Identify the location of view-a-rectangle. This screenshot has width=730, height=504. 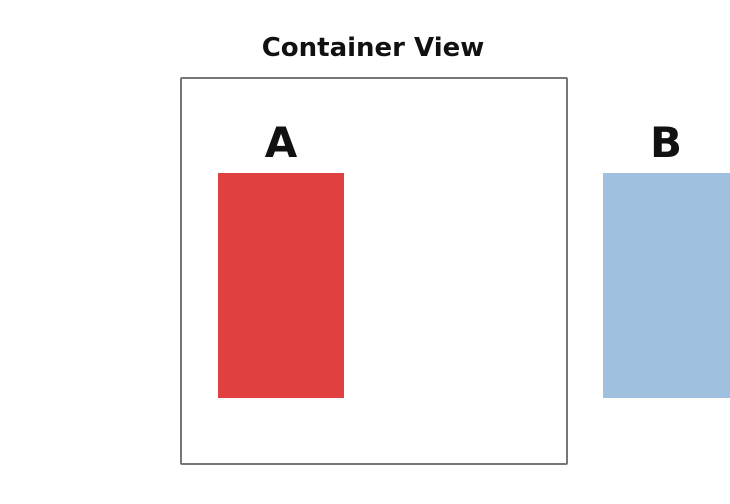
(281, 285).